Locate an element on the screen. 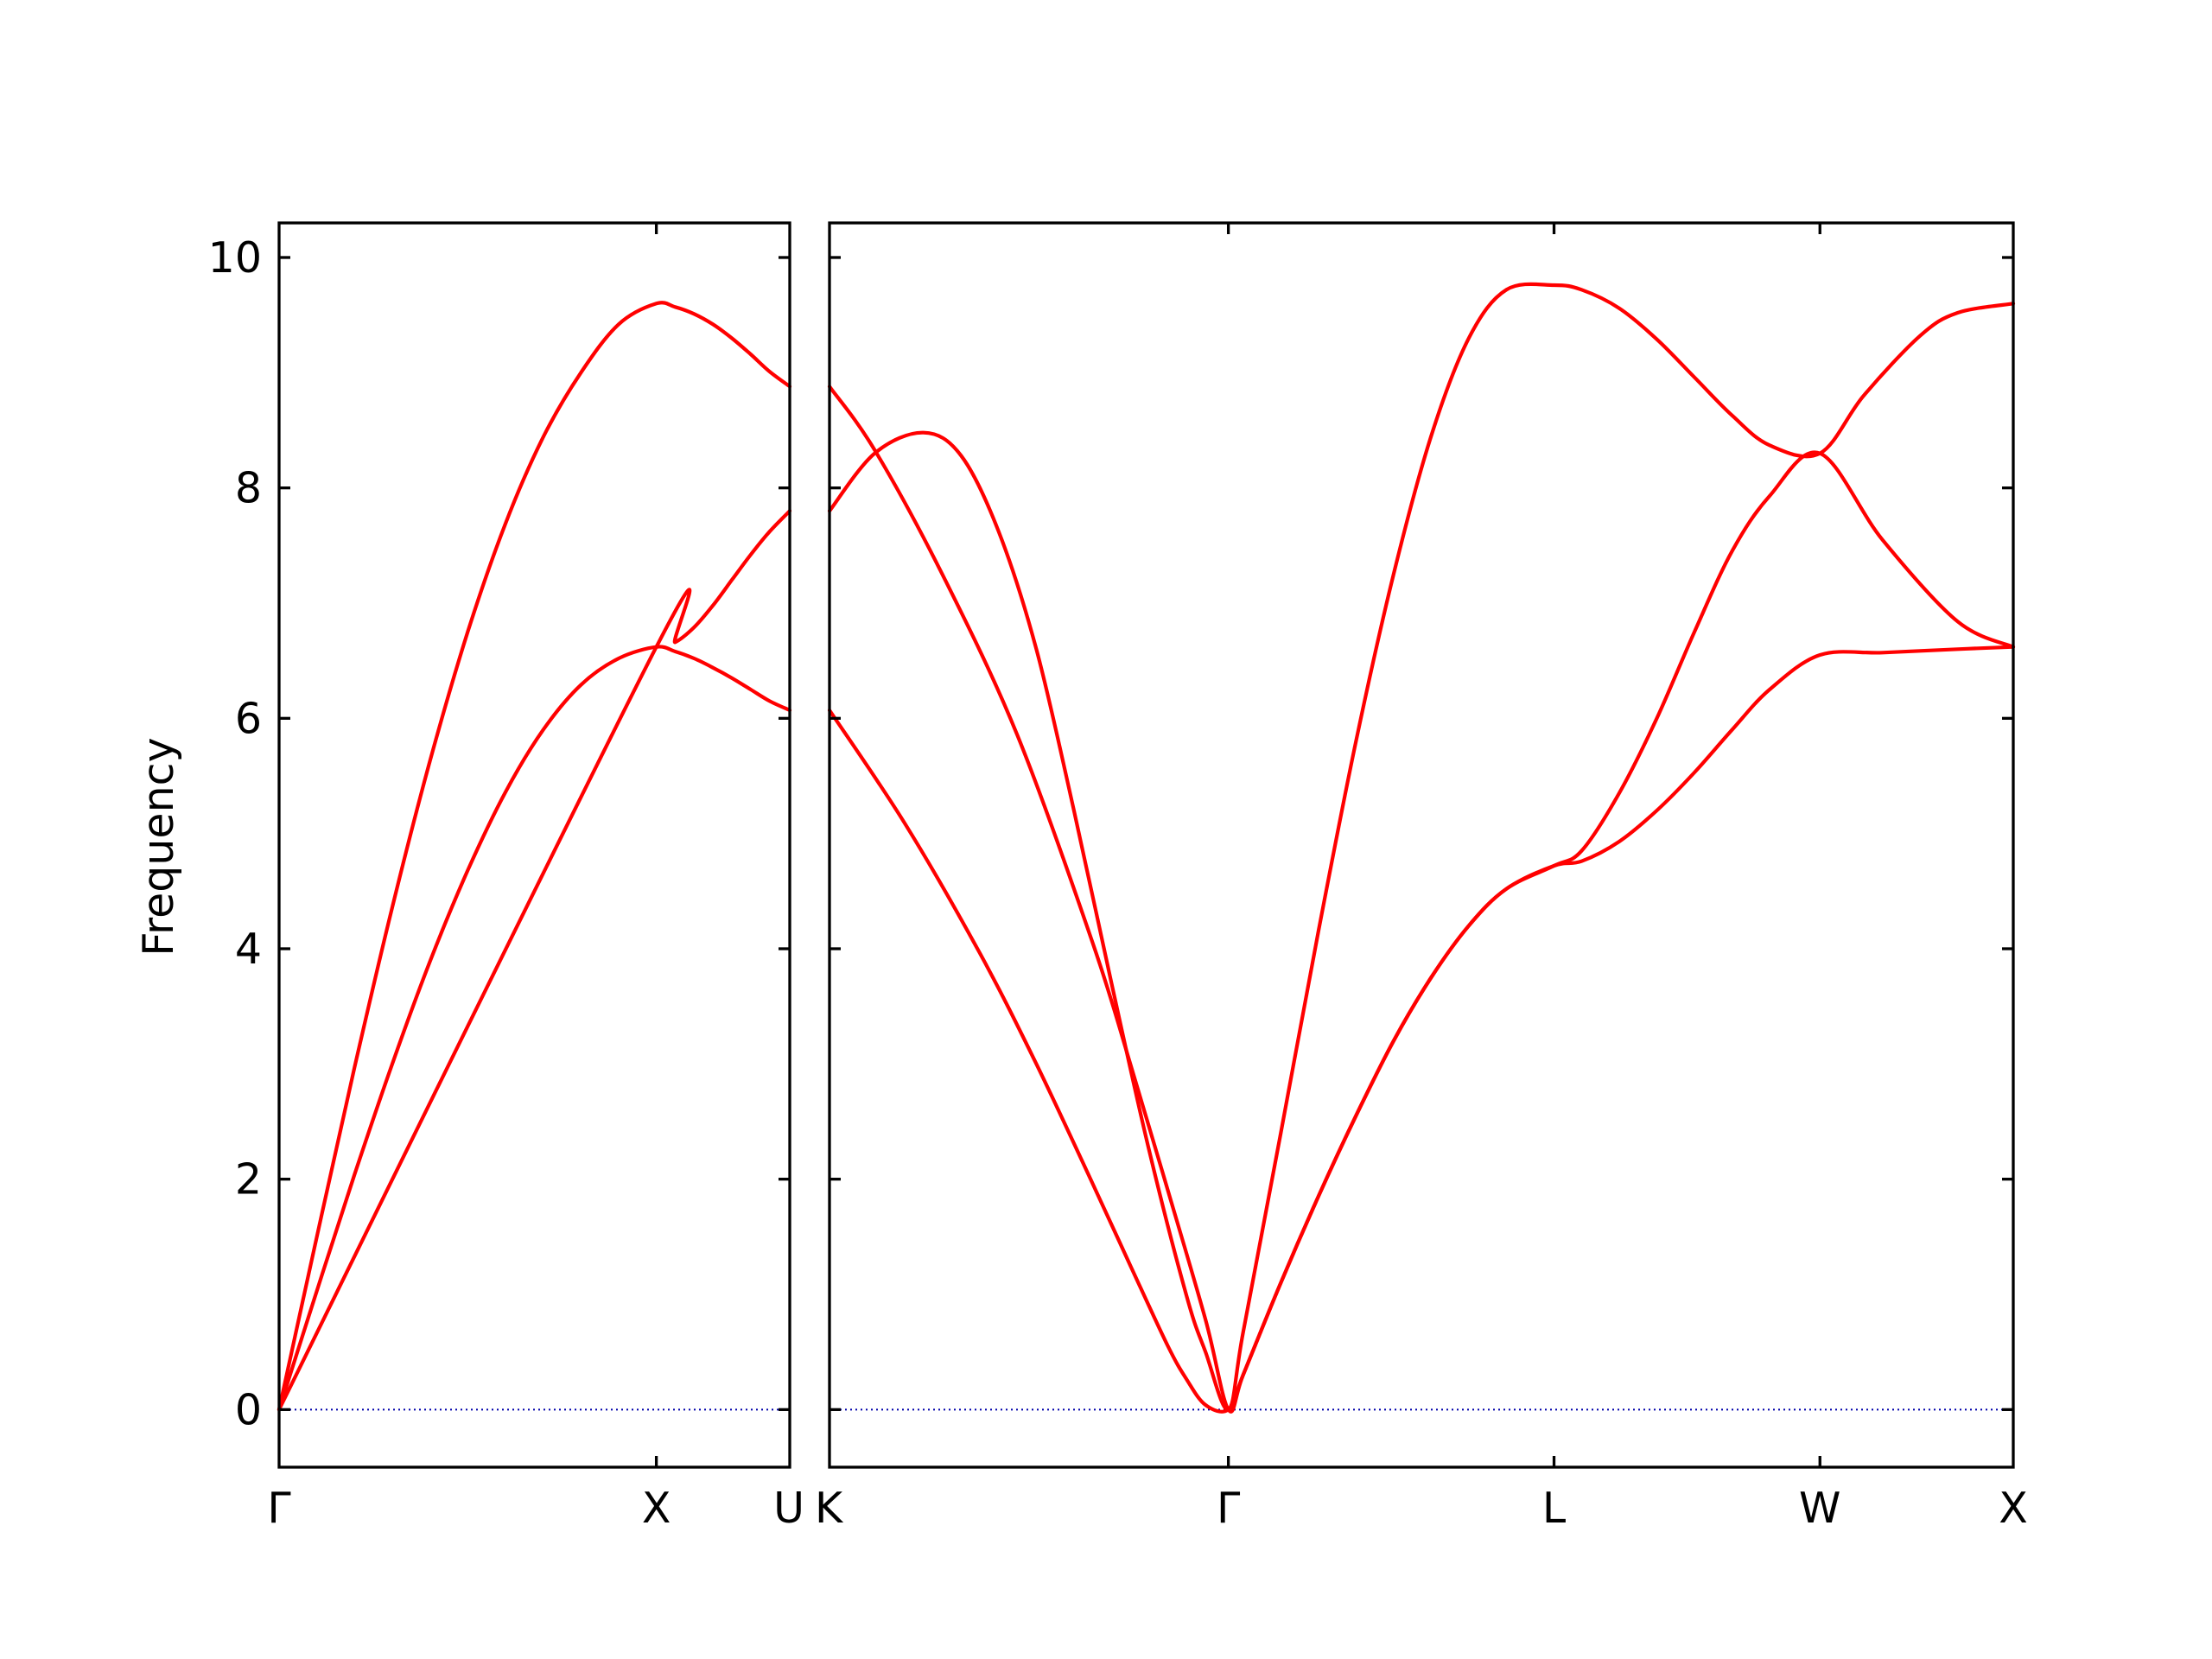 Image resolution: width=2212 pixels, height=1659 pixels. x-tick-label: W is located at coordinates (1819, 1508).